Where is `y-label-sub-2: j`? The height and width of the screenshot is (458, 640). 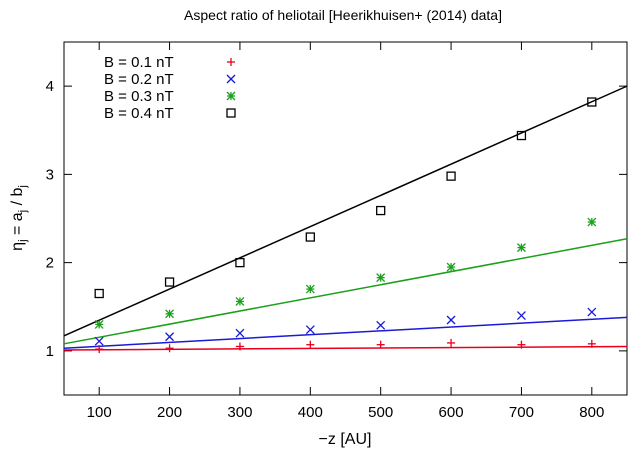 y-label-sub-2: j is located at coordinates (23, 211).